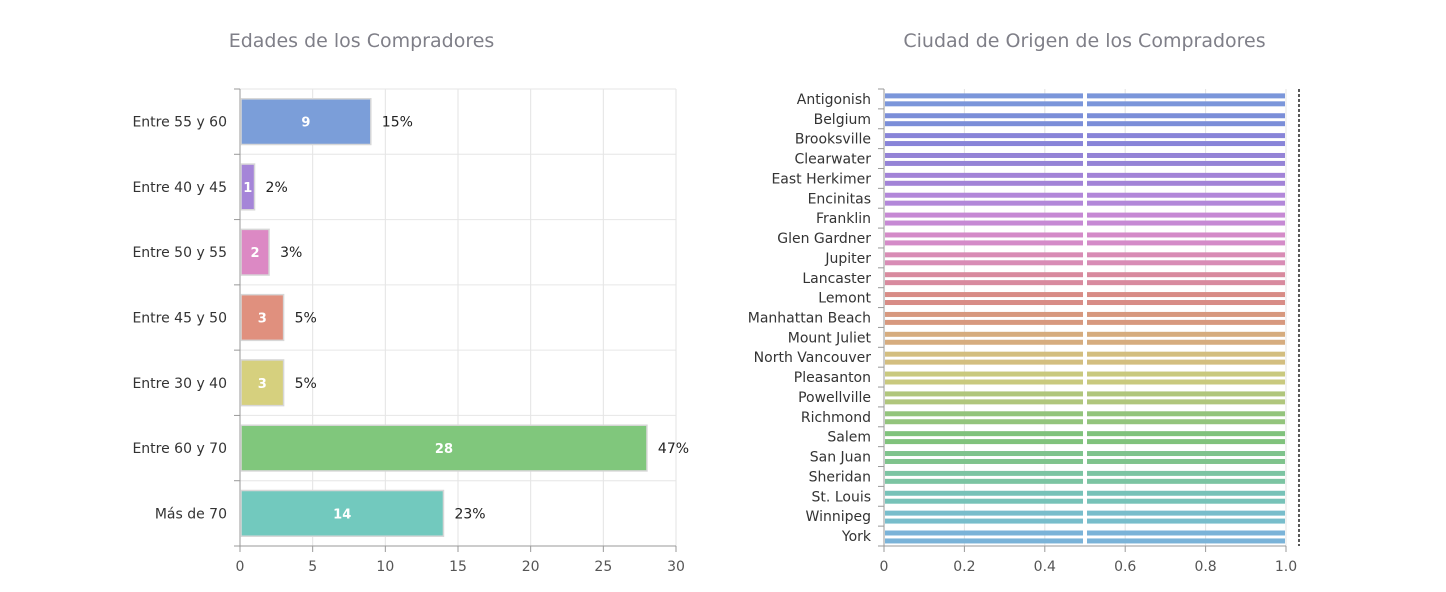 This screenshot has height=592, width=1446. Describe the element at coordinates (277, 188) in the screenshot. I see `age-bar-percent-label: 2%` at that location.